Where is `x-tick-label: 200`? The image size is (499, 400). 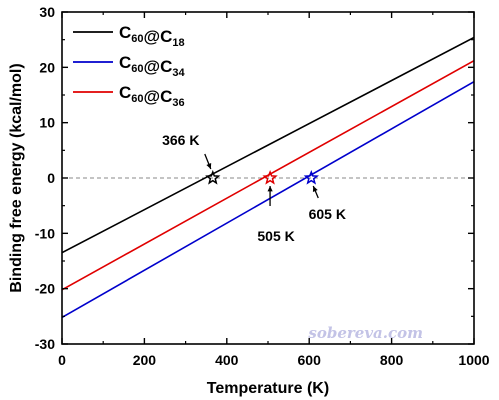
x-tick-label: 200 is located at coordinates (145, 360).